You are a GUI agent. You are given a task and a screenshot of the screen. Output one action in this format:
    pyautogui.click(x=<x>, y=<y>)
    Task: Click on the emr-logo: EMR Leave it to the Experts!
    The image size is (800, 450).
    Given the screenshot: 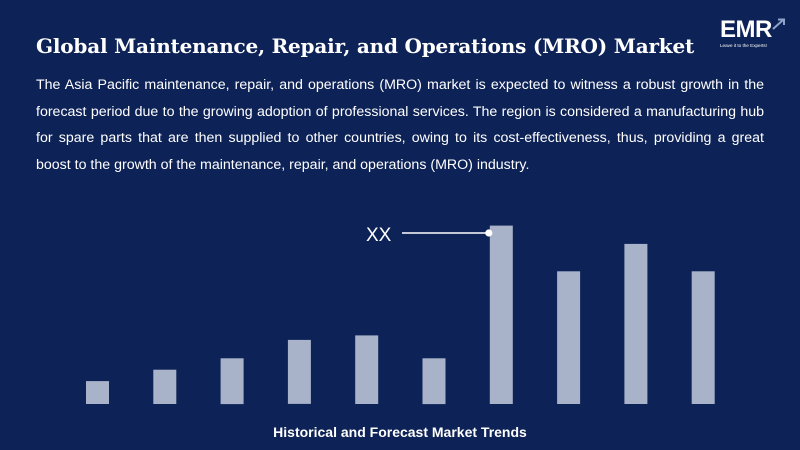 What is the action you would take?
    pyautogui.click(x=751, y=34)
    